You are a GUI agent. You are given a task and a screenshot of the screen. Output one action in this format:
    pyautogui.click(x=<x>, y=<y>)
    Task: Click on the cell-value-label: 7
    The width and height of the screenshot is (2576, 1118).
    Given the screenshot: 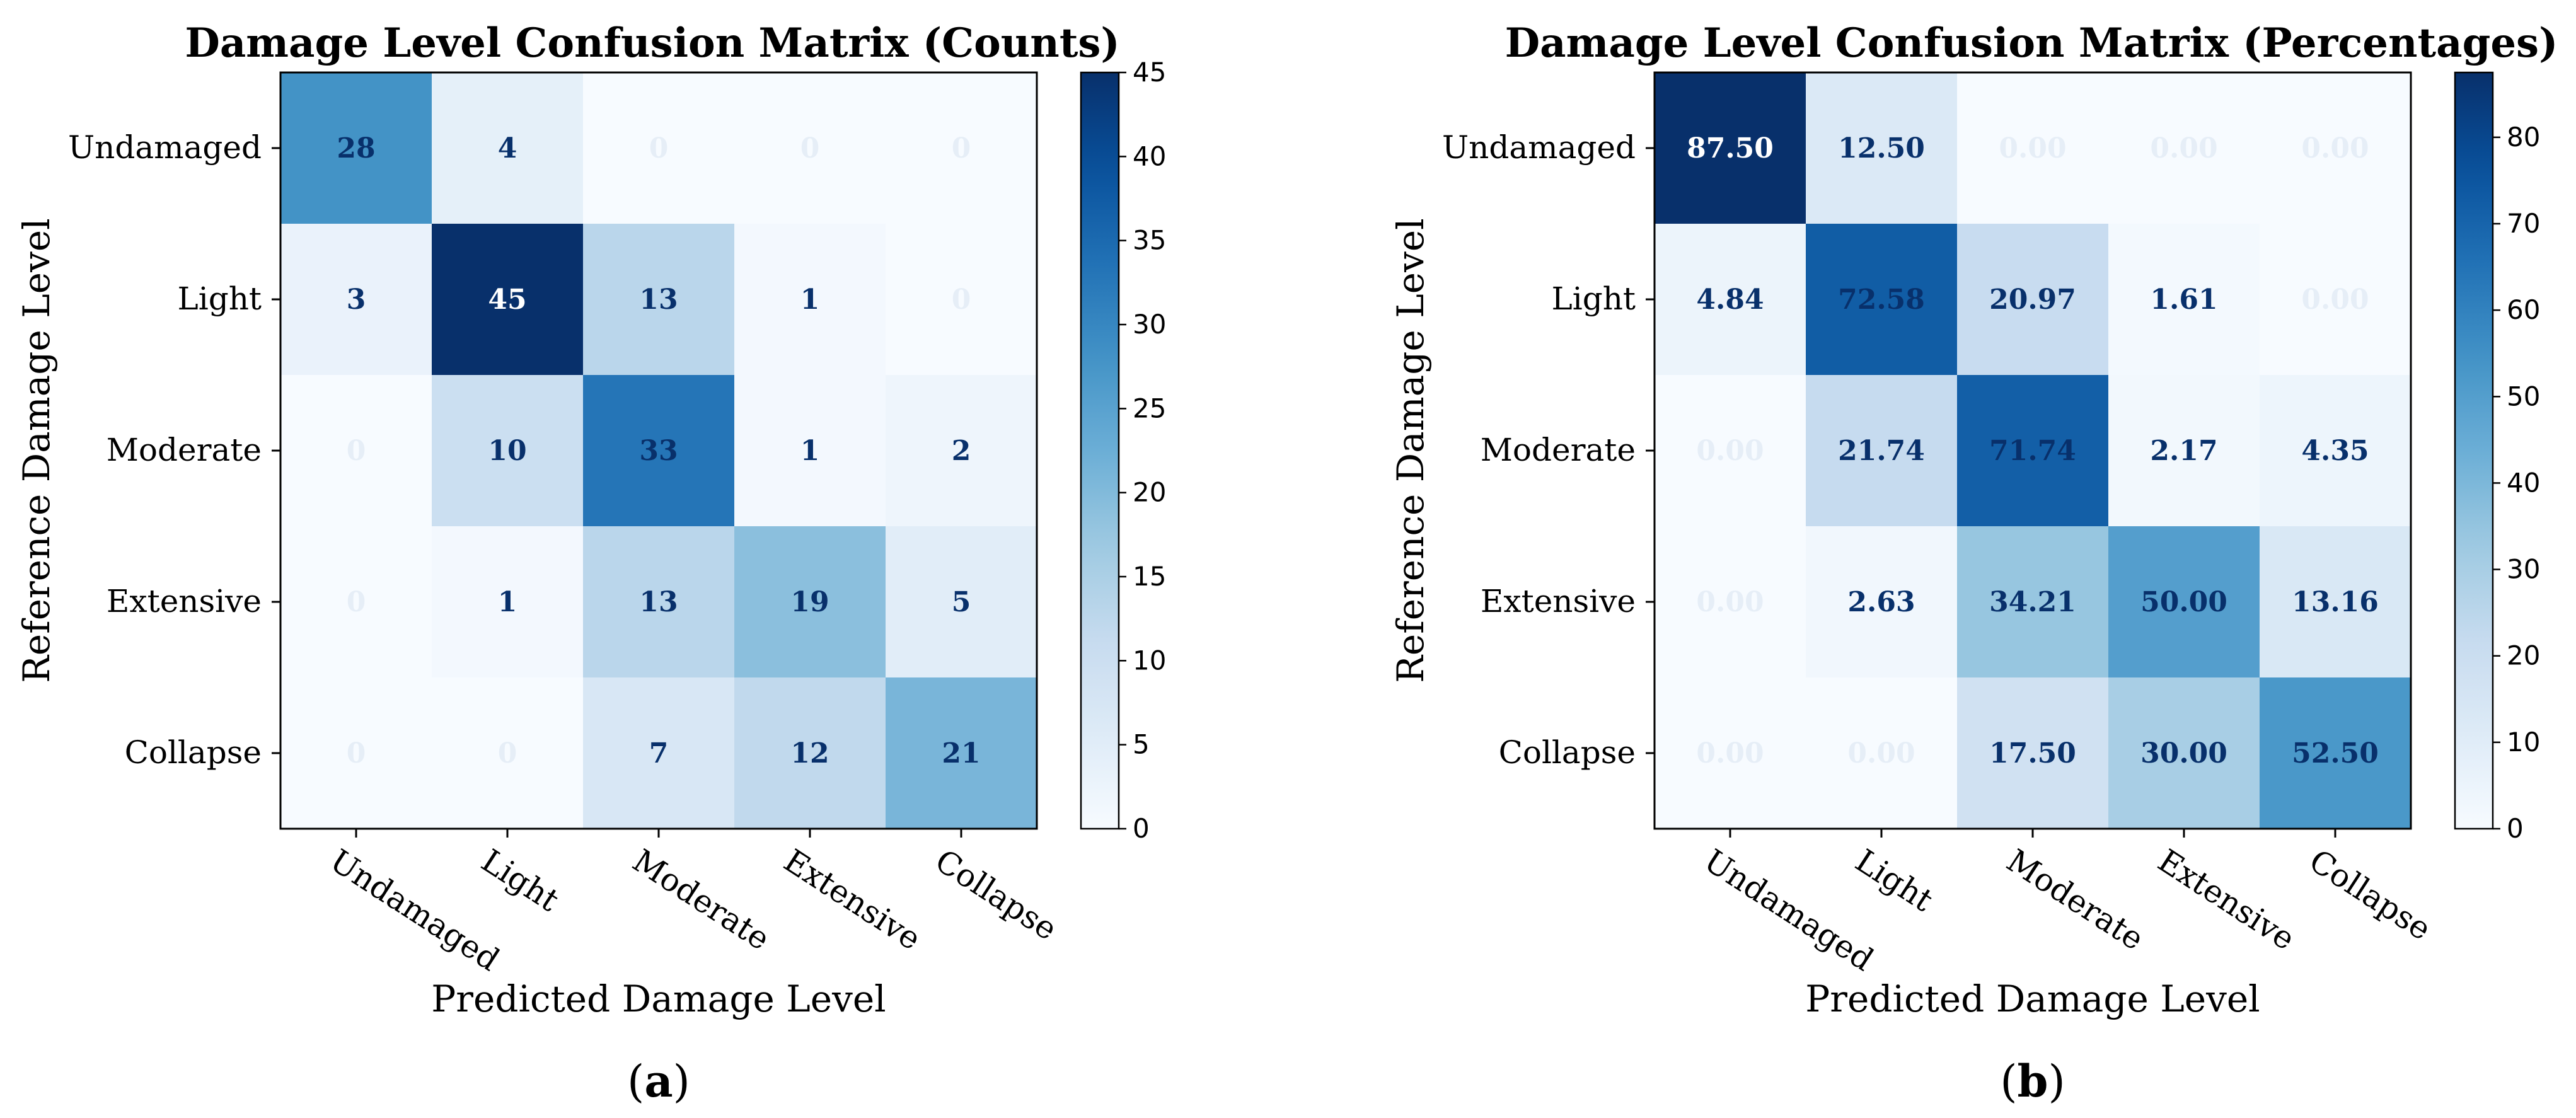 What is the action you would take?
    pyautogui.click(x=659, y=753)
    